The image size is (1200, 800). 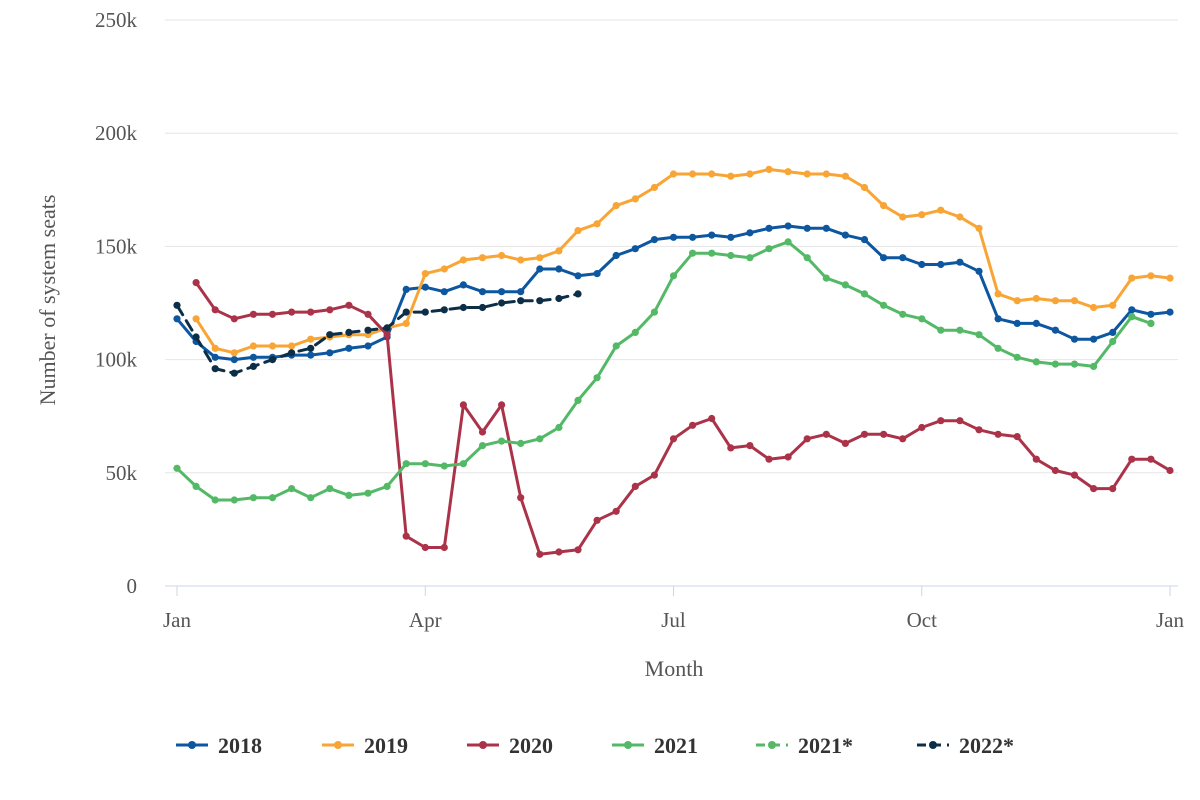 I want to click on legend-item-2020: 2020, so click(x=510, y=745).